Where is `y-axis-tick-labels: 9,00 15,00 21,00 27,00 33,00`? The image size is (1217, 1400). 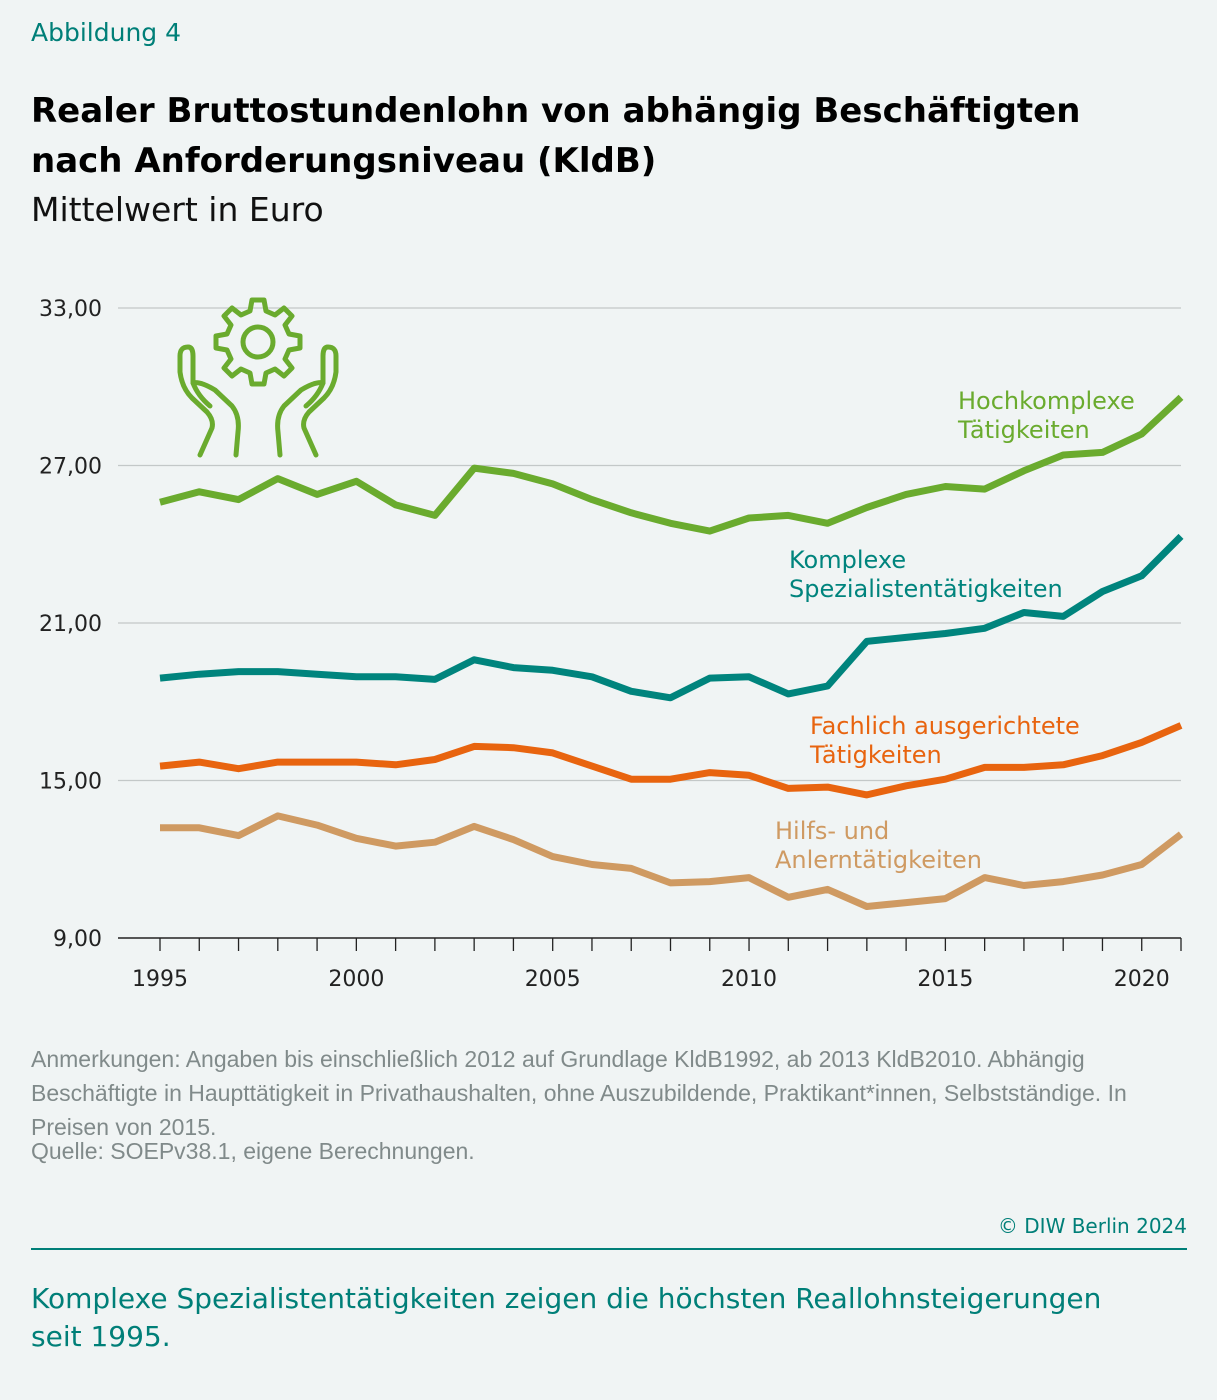 y-axis-tick-labels: 9,00 15,00 21,00 27,00 33,00 is located at coordinates (70, 624).